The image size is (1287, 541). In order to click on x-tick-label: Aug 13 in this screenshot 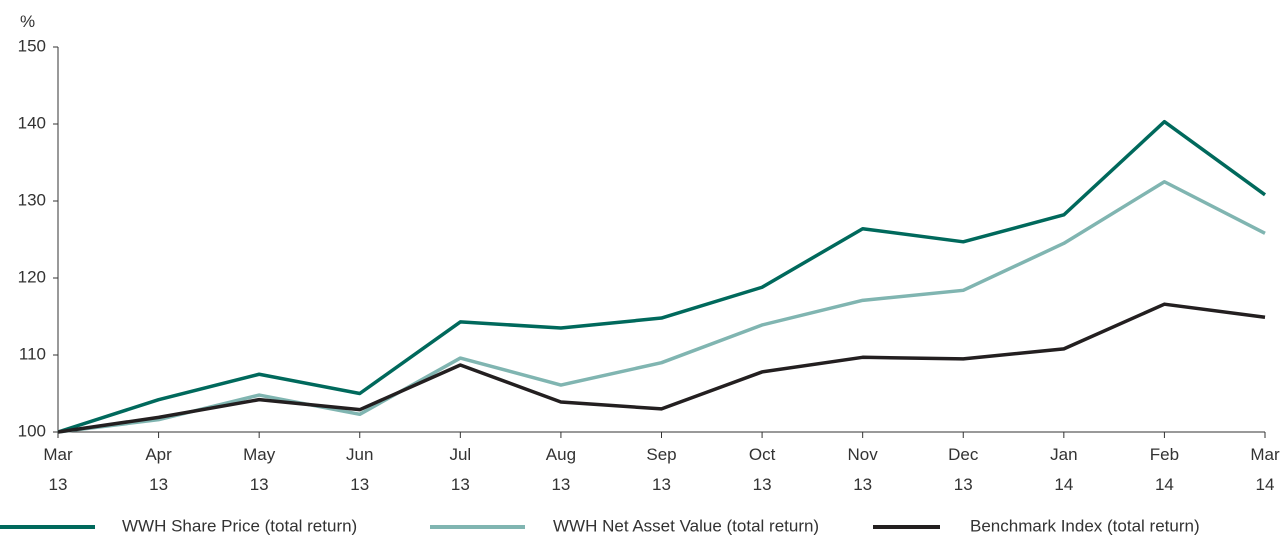, I will do `click(561, 469)`.